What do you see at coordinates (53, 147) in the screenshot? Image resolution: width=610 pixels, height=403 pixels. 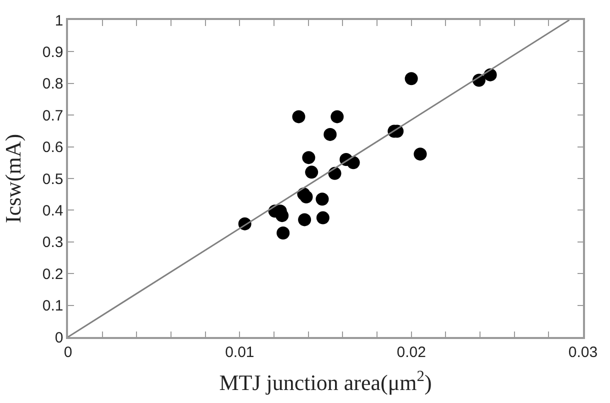 I see `y-tick-label: 0.6` at bounding box center [53, 147].